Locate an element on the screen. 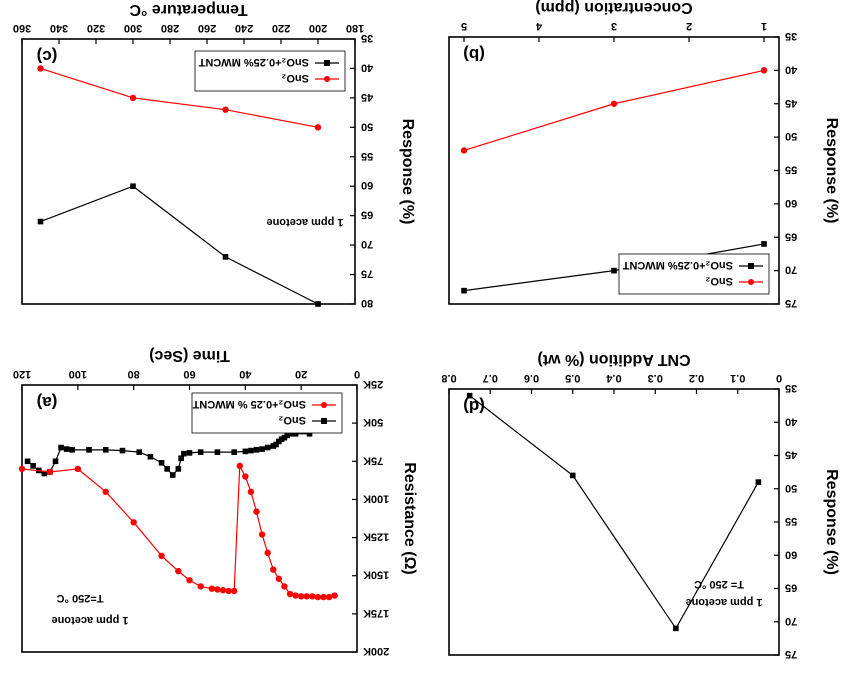  y-tick-label: 55 is located at coordinates (791, 170).